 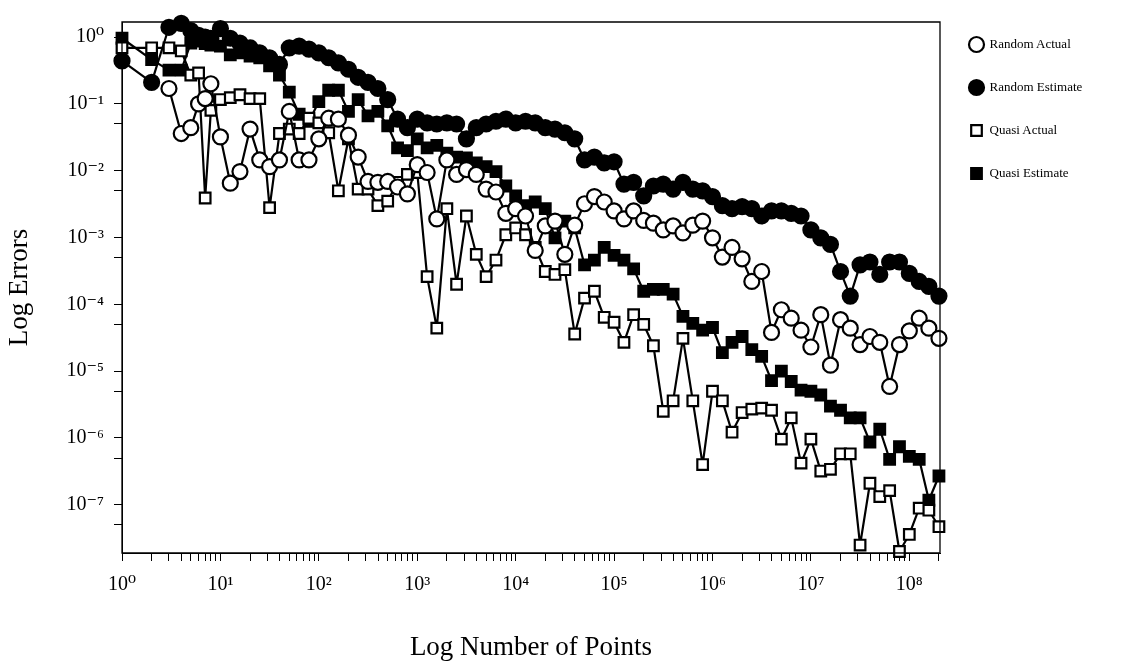 I want to click on y-tick-label: 10⁻¹, so click(x=85, y=102).